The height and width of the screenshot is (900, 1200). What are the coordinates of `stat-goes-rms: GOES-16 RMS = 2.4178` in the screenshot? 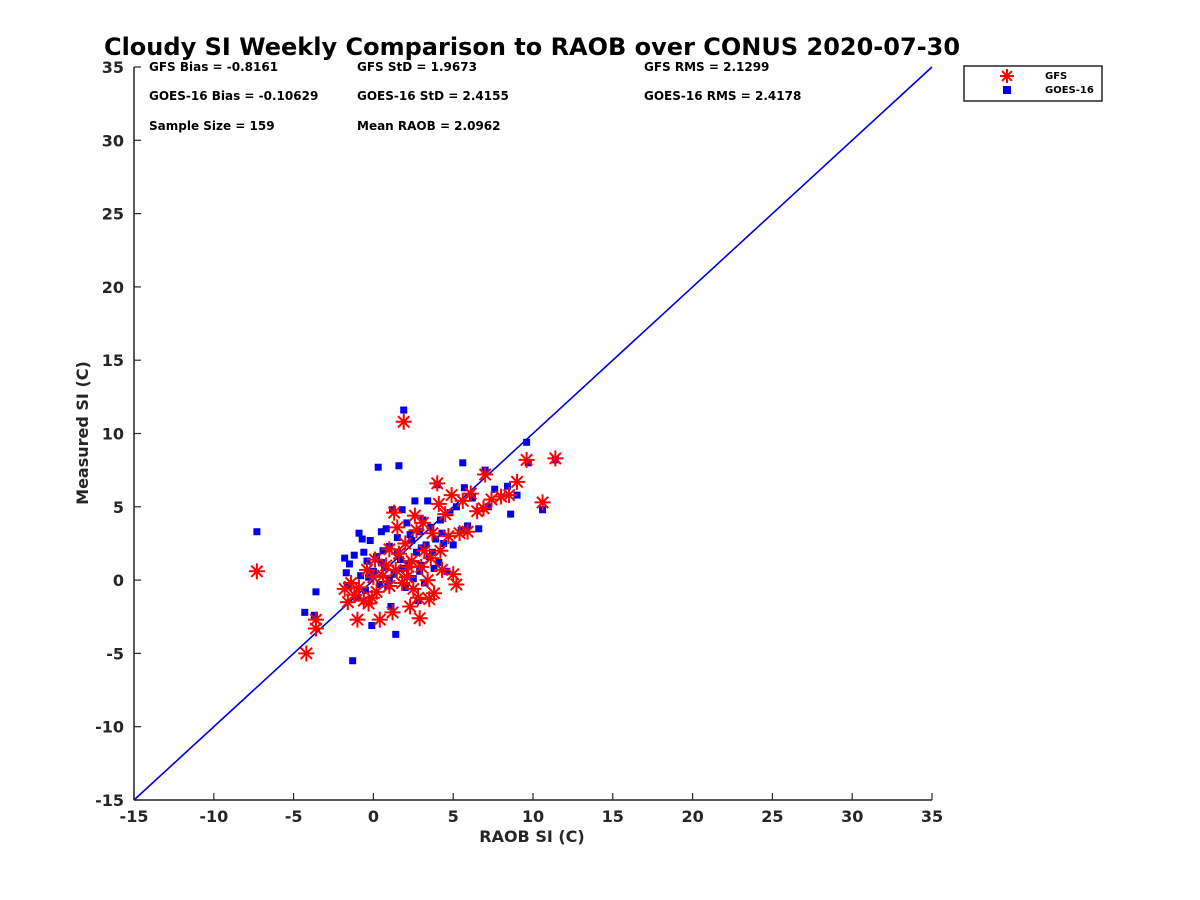 It's located at (722, 96).